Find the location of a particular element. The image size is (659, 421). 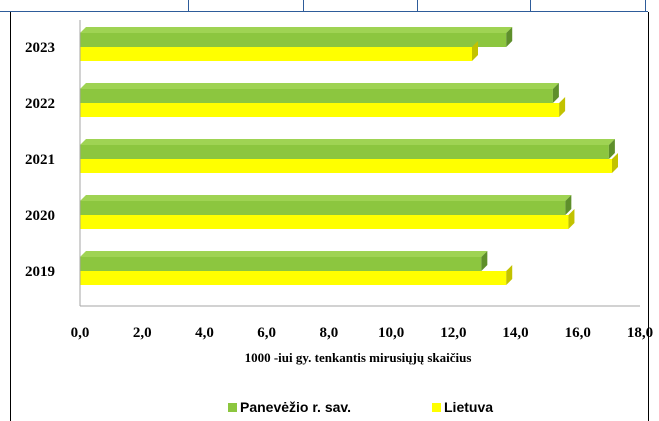

legend: Panevėžio r. sav. Lietuva is located at coordinates (360, 407).